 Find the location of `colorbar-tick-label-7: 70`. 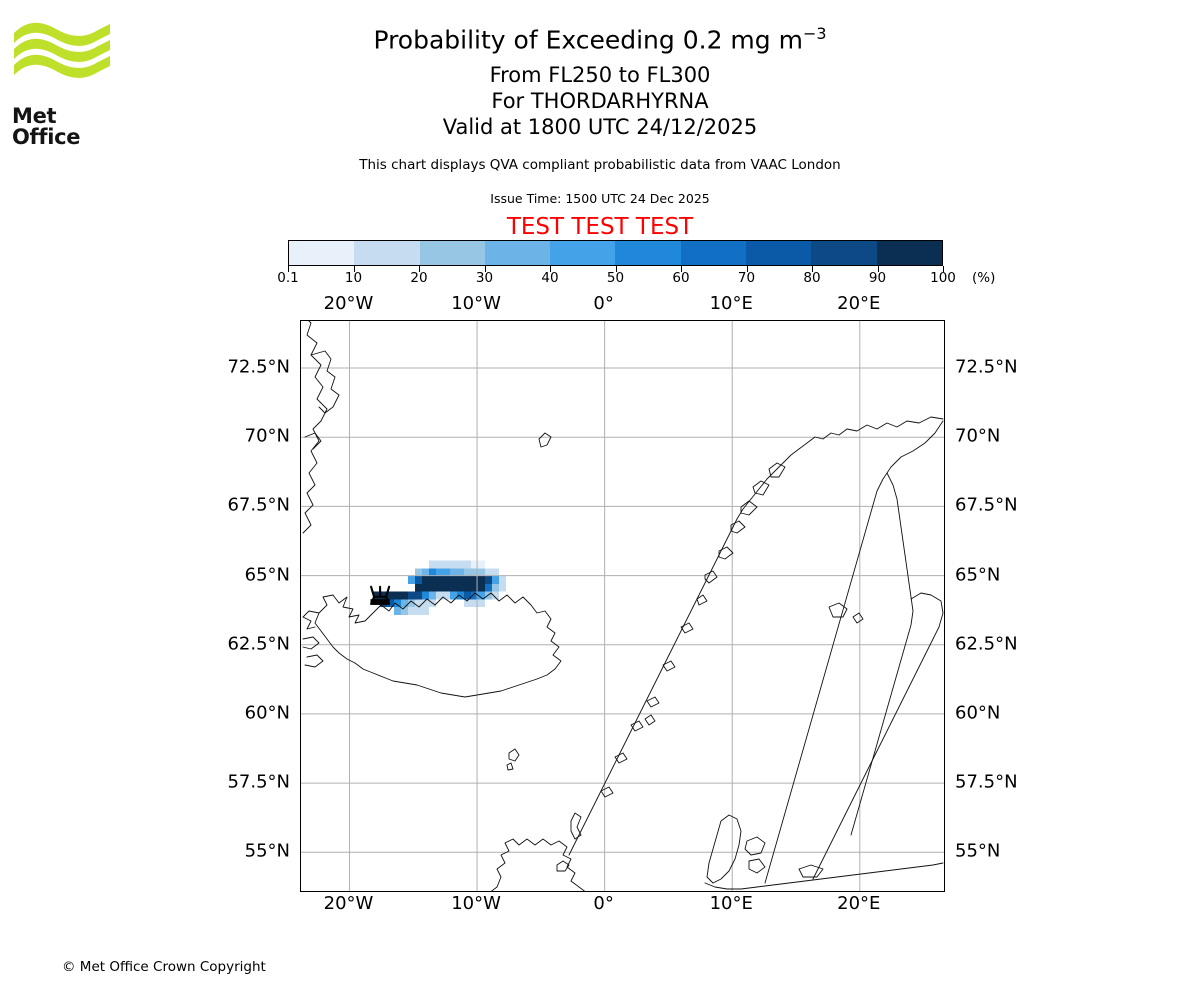

colorbar-tick-label-7: 70 is located at coordinates (746, 278).